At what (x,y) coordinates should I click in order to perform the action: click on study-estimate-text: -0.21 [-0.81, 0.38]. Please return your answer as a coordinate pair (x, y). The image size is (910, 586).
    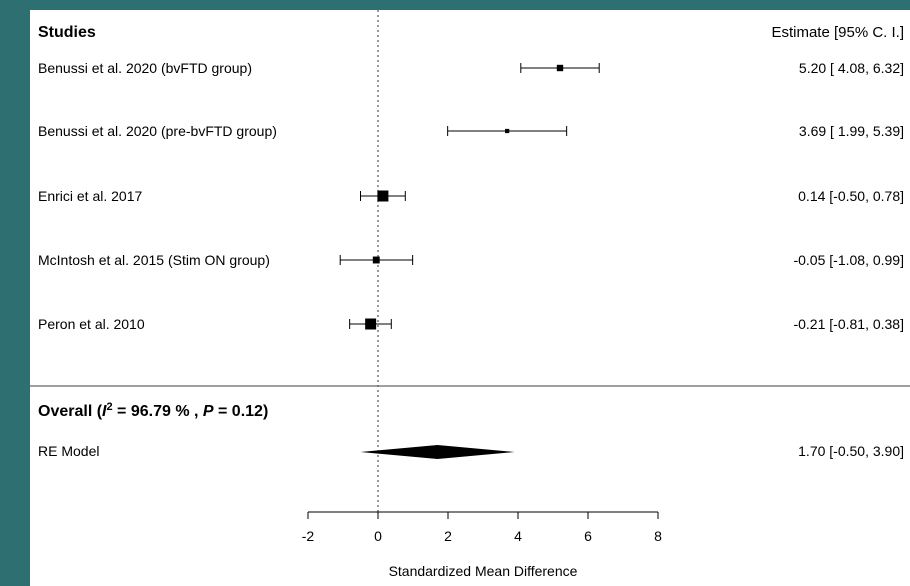
    Looking at the image, I should click on (848, 324).